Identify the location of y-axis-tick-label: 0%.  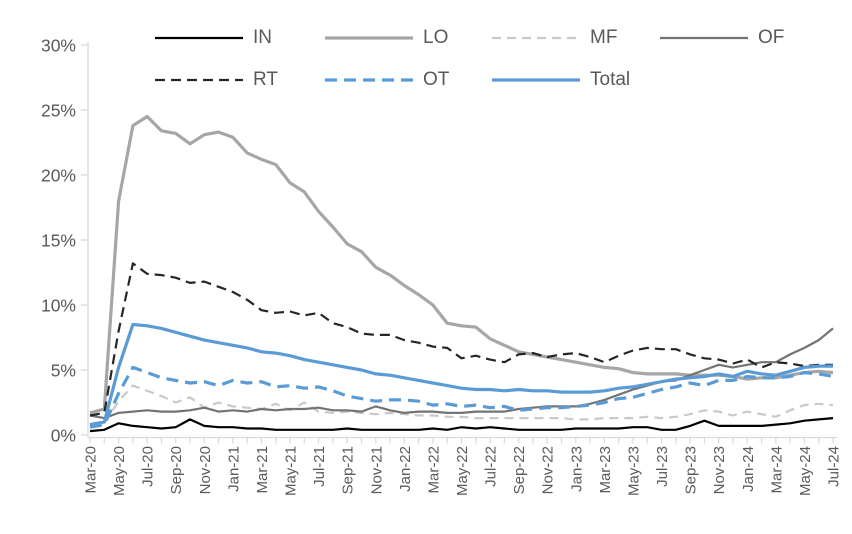
(63, 436).